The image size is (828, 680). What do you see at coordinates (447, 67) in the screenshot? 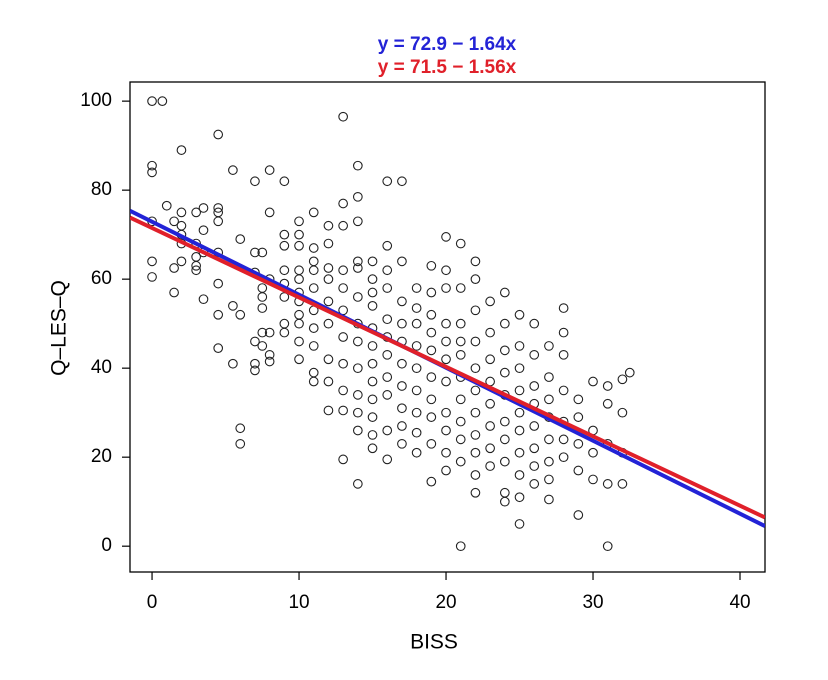
I see `equation-title: y = 71.5 − 1.56x` at bounding box center [447, 67].